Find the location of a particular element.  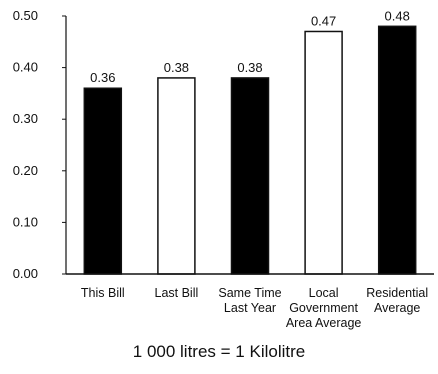

footnote: 1 000 litres = 1 Kilolitre is located at coordinates (219, 351).